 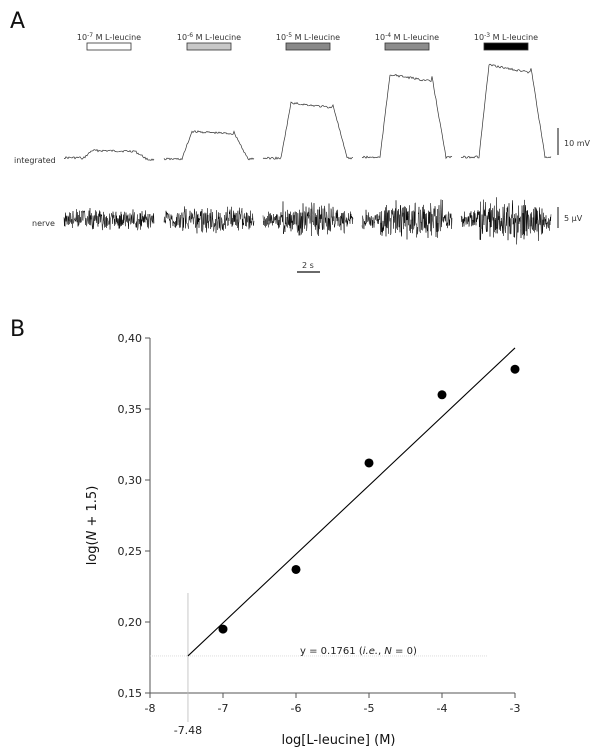 I want to click on y-tick-label: 0,40, so click(x=130, y=338).